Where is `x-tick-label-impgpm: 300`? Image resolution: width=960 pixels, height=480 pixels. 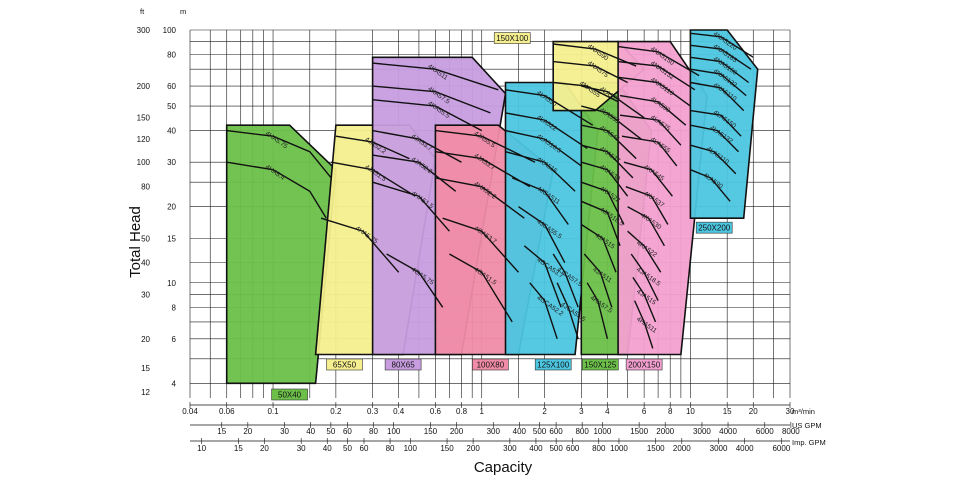 x-tick-label-impgpm: 300 is located at coordinates (510, 448).